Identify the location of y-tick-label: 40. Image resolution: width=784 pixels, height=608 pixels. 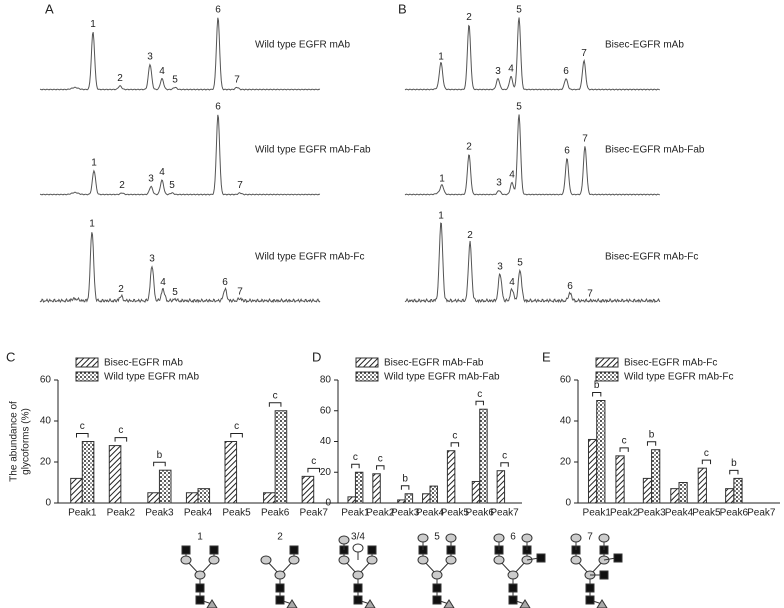
(46, 421).